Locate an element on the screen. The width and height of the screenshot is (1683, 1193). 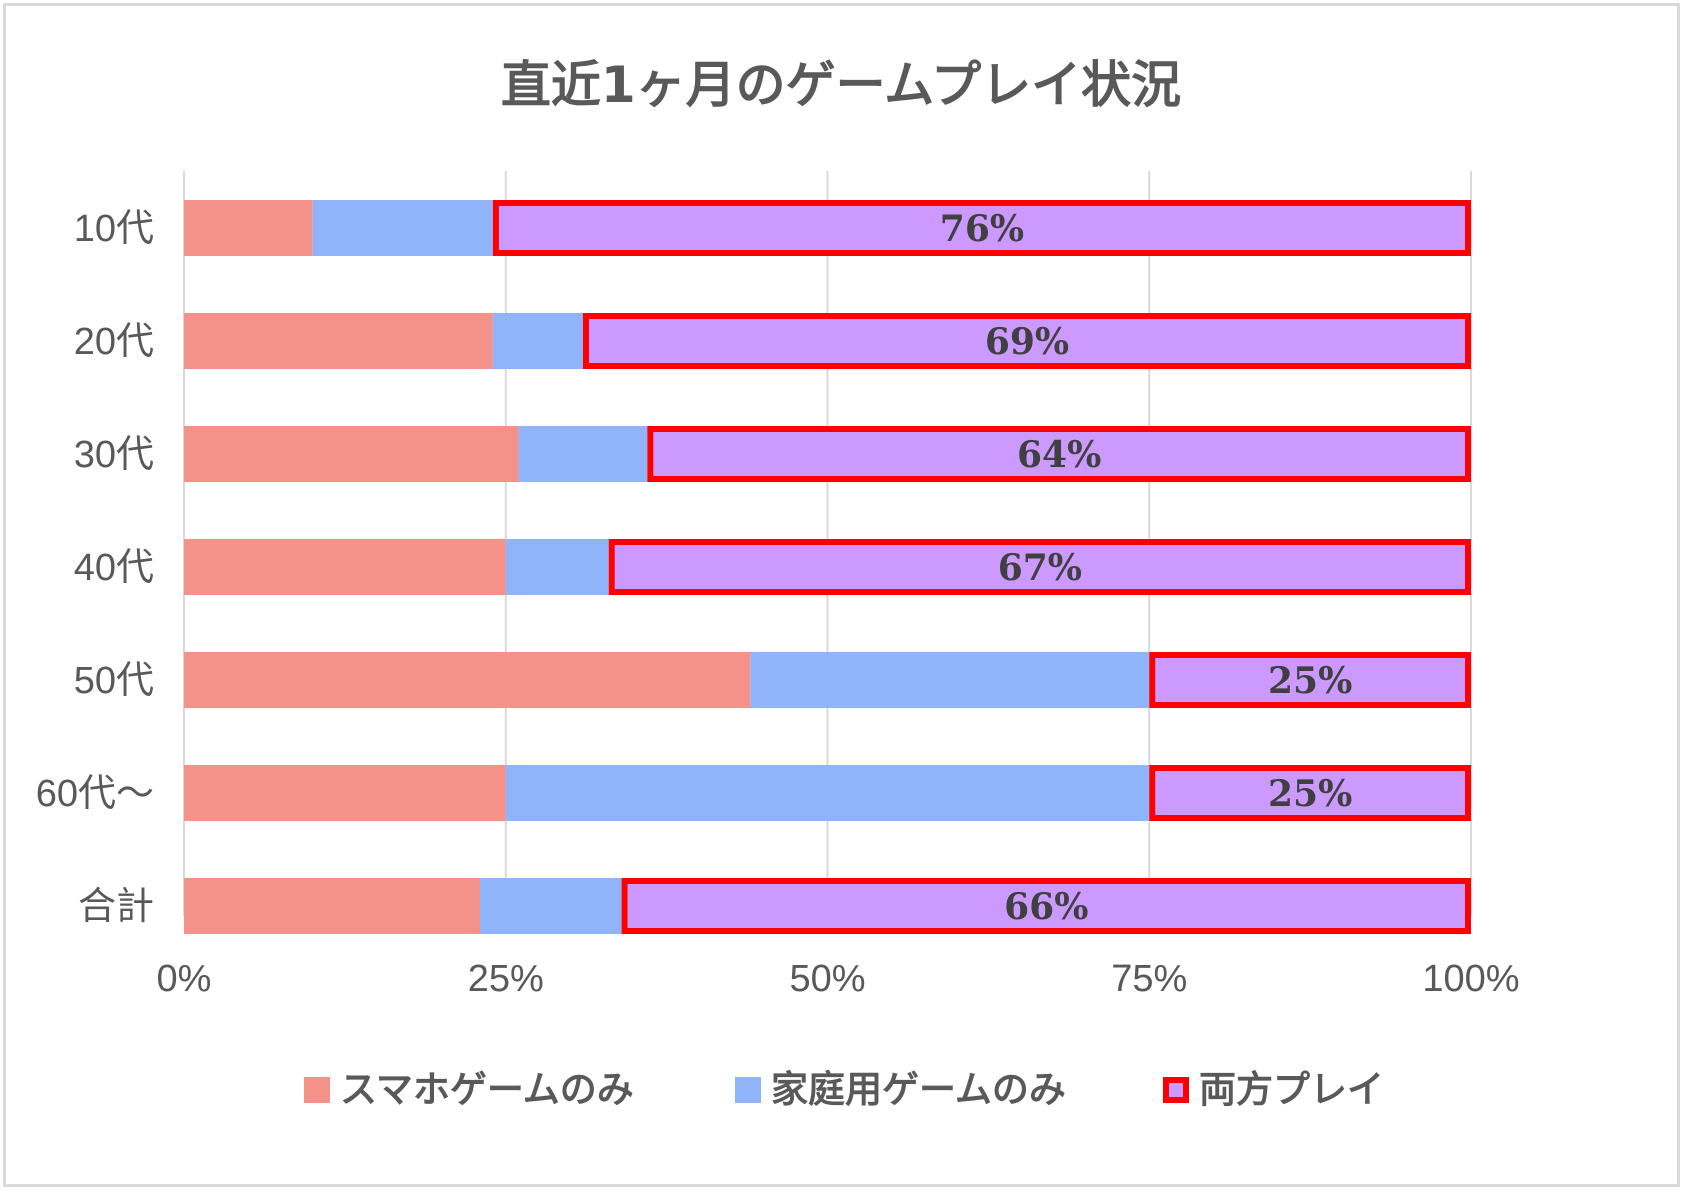
legend: スマホゲームのみ 家庭用ゲームのみ 両方プレイ is located at coordinates (844, 1089).